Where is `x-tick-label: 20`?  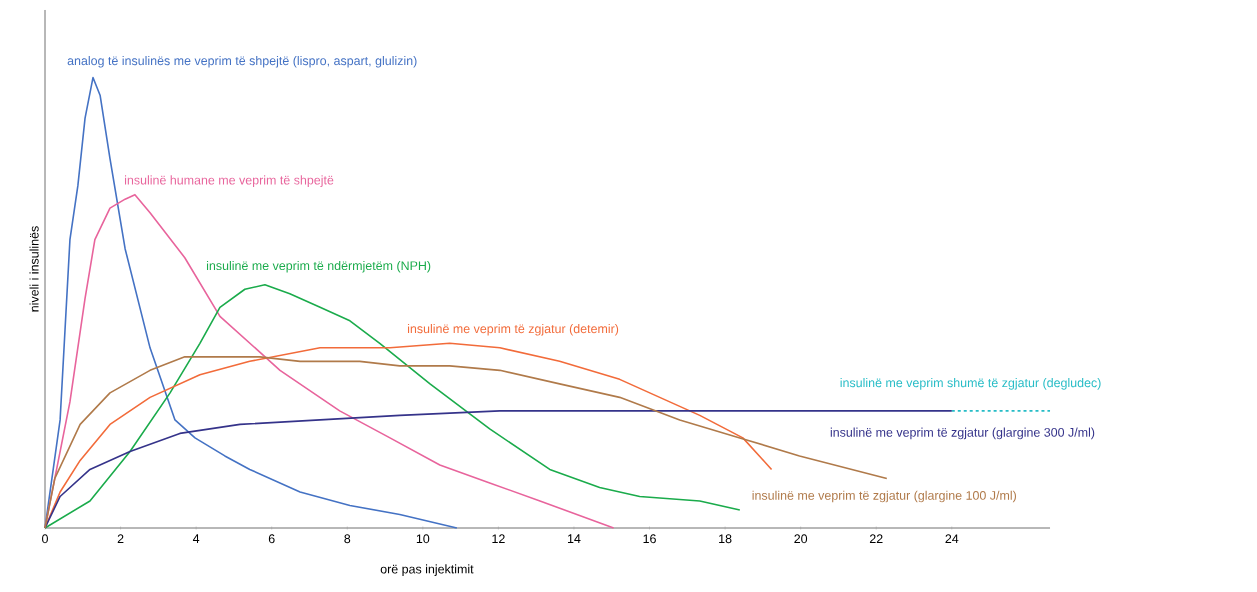
x-tick-label: 20 is located at coordinates (801, 539).